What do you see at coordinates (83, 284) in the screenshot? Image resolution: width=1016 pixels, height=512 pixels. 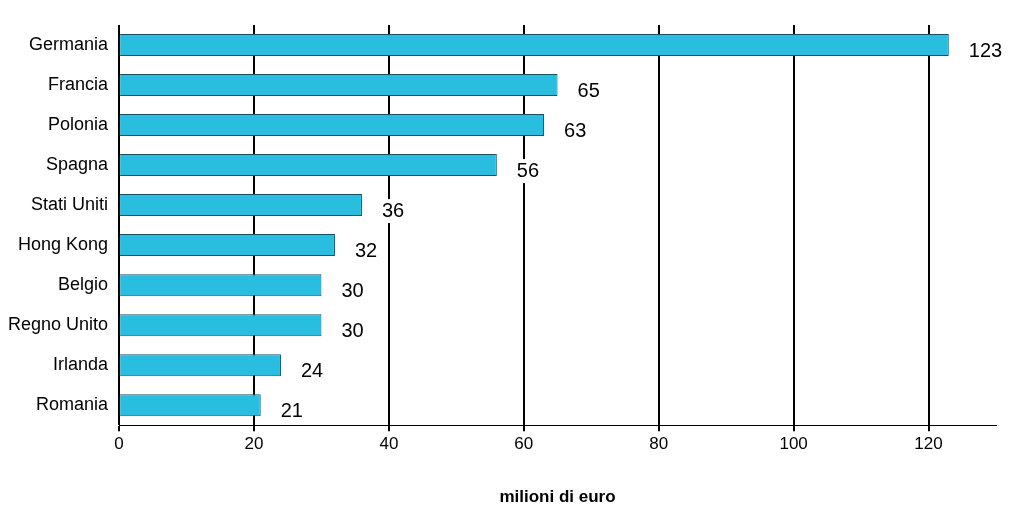 I see `y-tick-label: Belgio` at bounding box center [83, 284].